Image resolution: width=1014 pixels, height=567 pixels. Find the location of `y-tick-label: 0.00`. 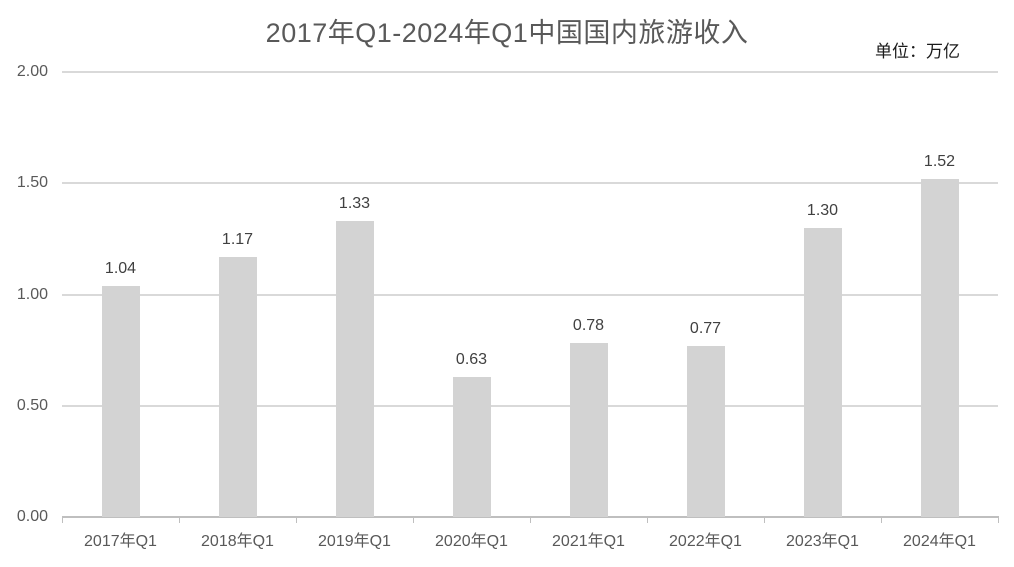

y-tick-label: 0.00 is located at coordinates (32, 516).